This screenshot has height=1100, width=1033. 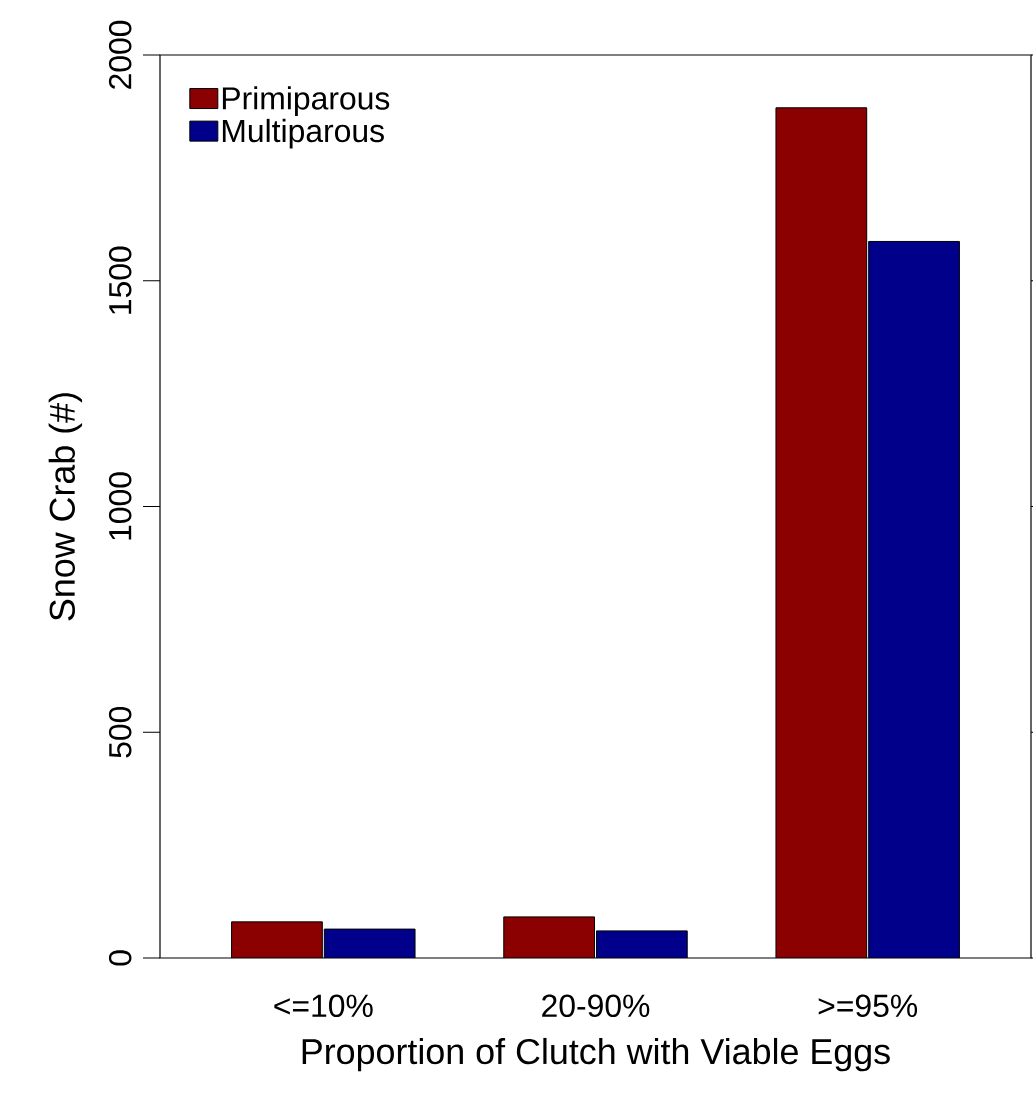 I want to click on legend-label: Multiparous, so click(x=303, y=133).